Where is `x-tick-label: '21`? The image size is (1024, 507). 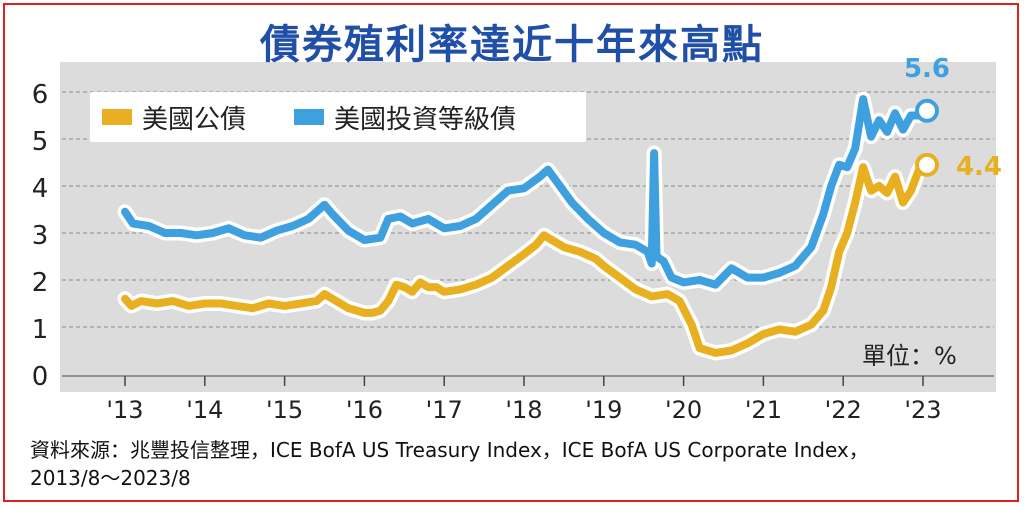 x-tick-label: '21 is located at coordinates (763, 410).